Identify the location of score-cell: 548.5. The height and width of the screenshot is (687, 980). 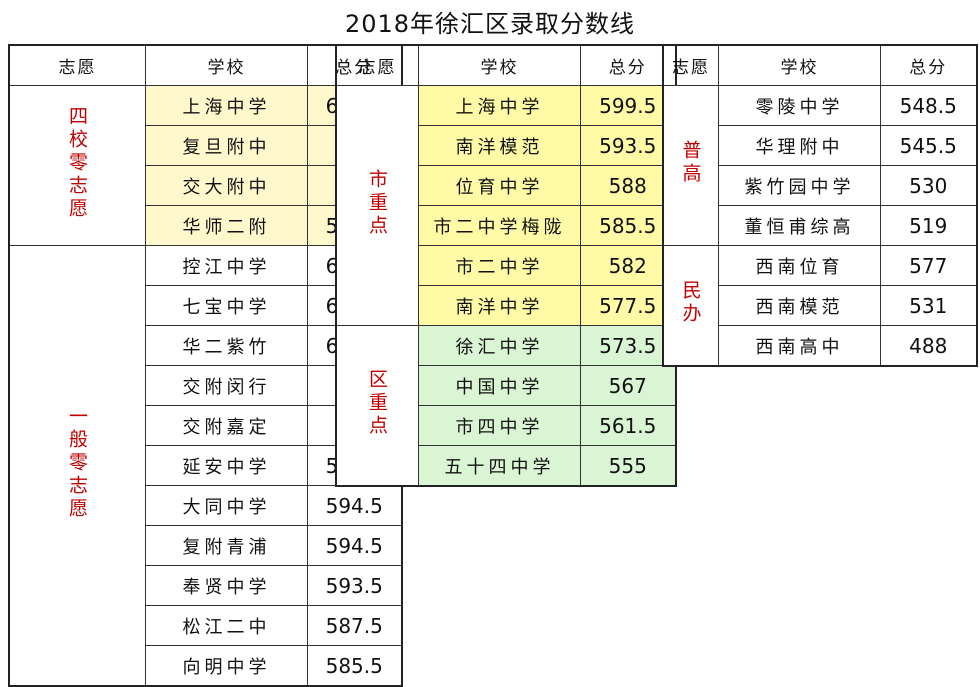
(928, 105).